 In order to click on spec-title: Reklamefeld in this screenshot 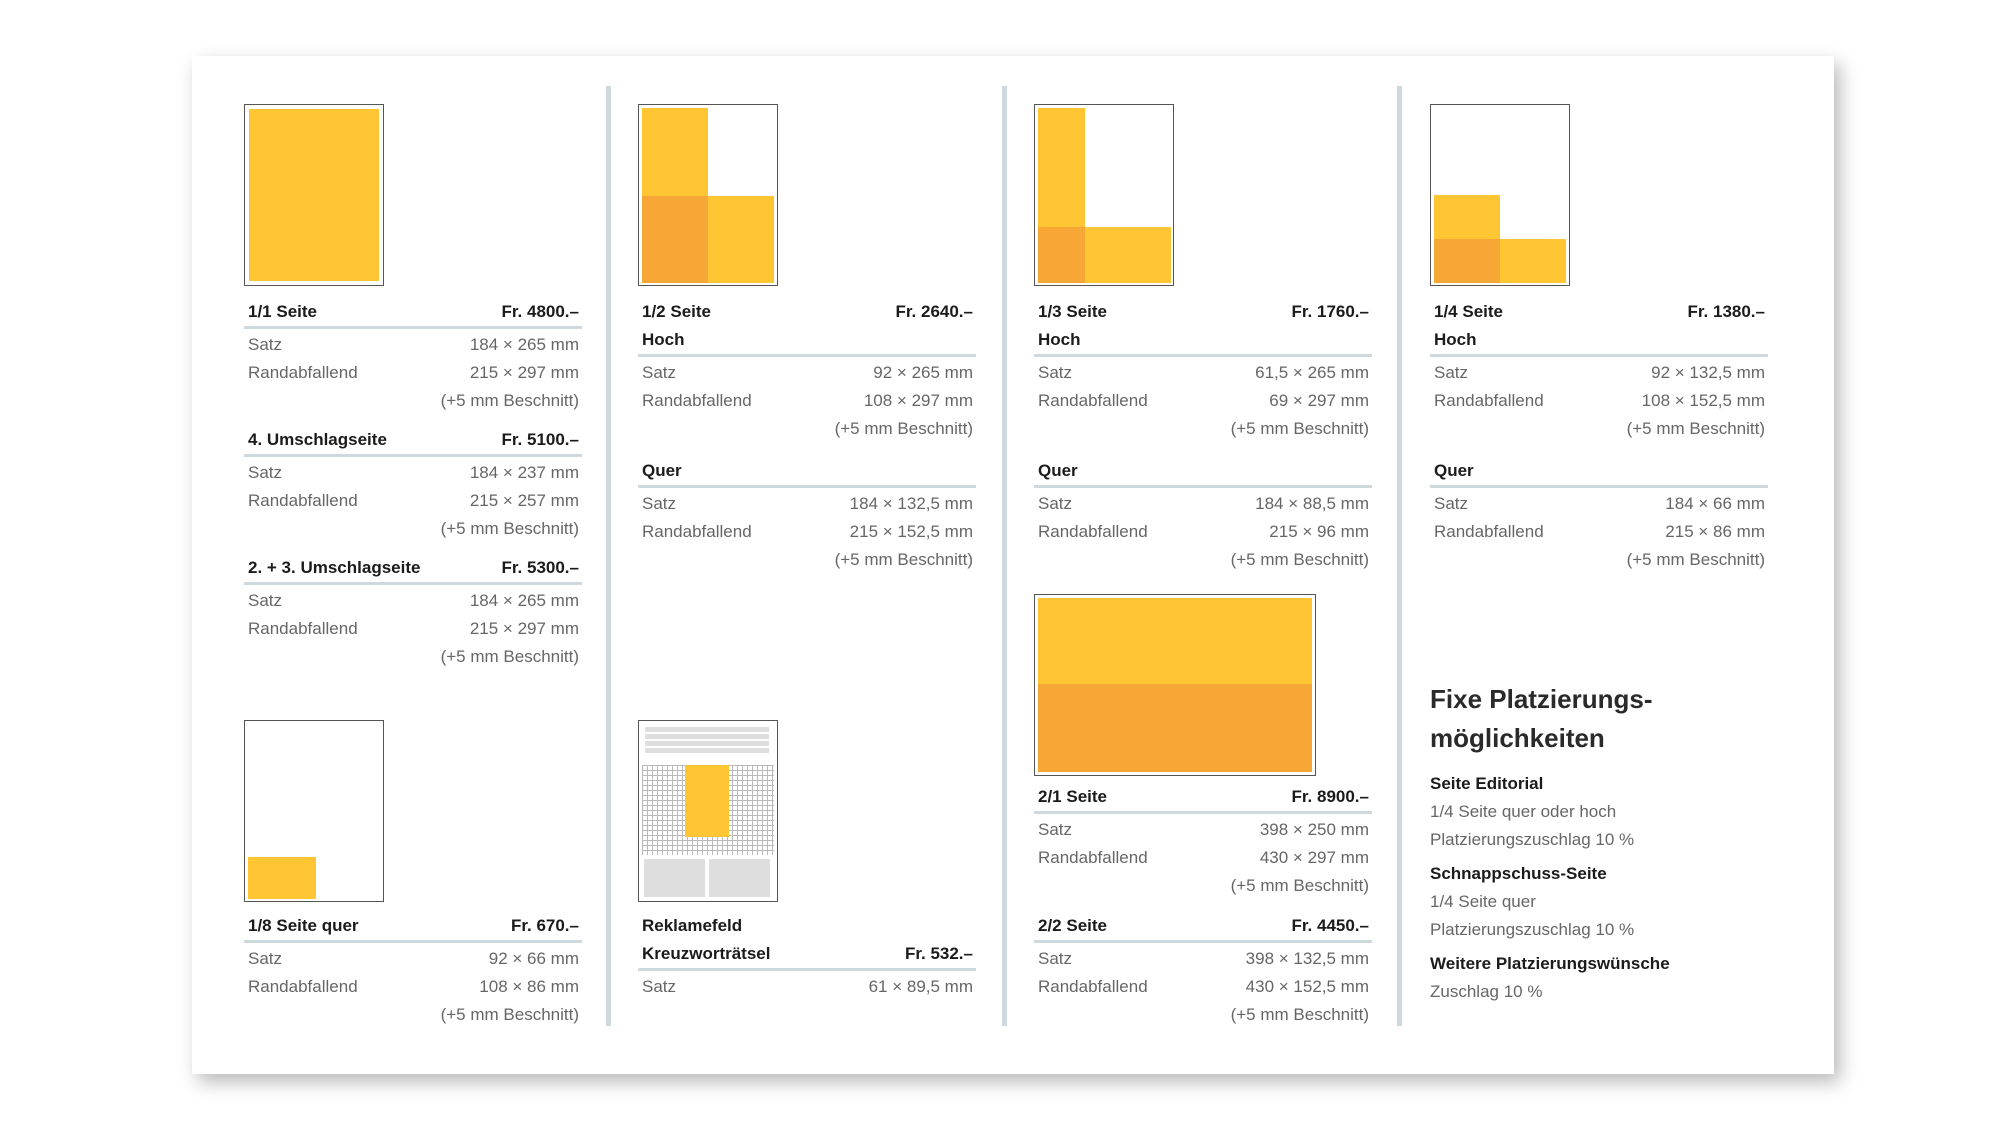, I will do `click(692, 925)`.